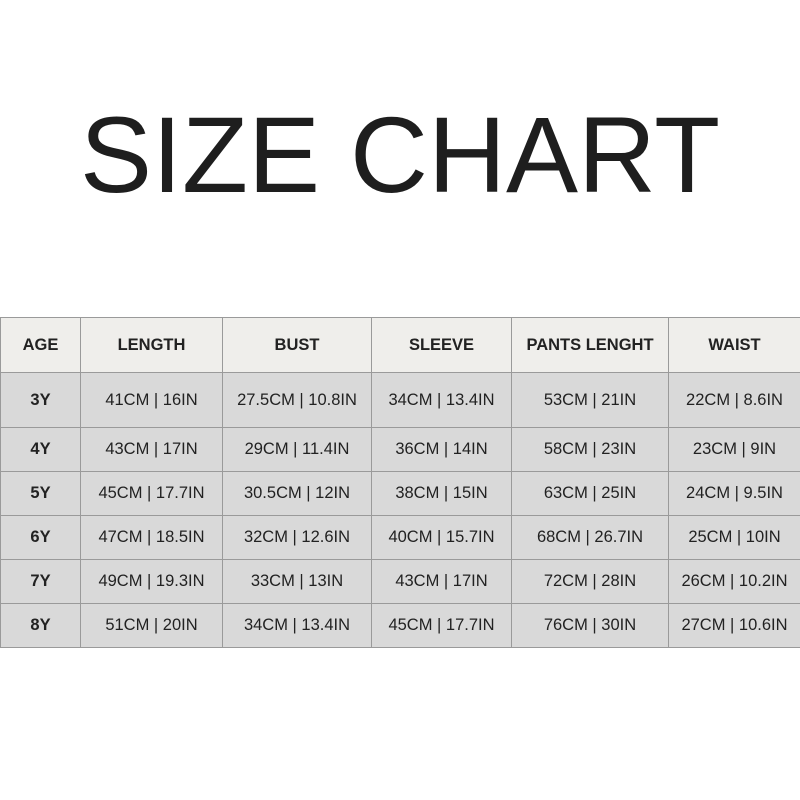  Describe the element at coordinates (297, 449) in the screenshot. I see `size-cell: 29CM | 11.4IN` at that location.